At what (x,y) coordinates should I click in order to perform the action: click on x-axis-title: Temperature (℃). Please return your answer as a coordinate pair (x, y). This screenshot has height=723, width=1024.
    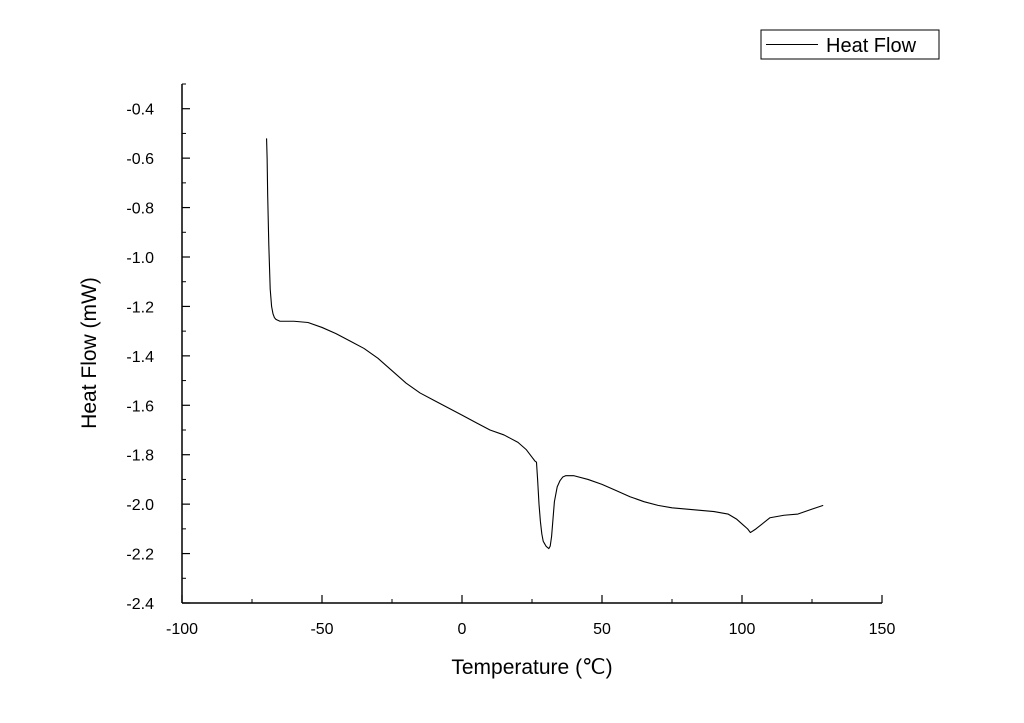
    Looking at the image, I should click on (531, 667).